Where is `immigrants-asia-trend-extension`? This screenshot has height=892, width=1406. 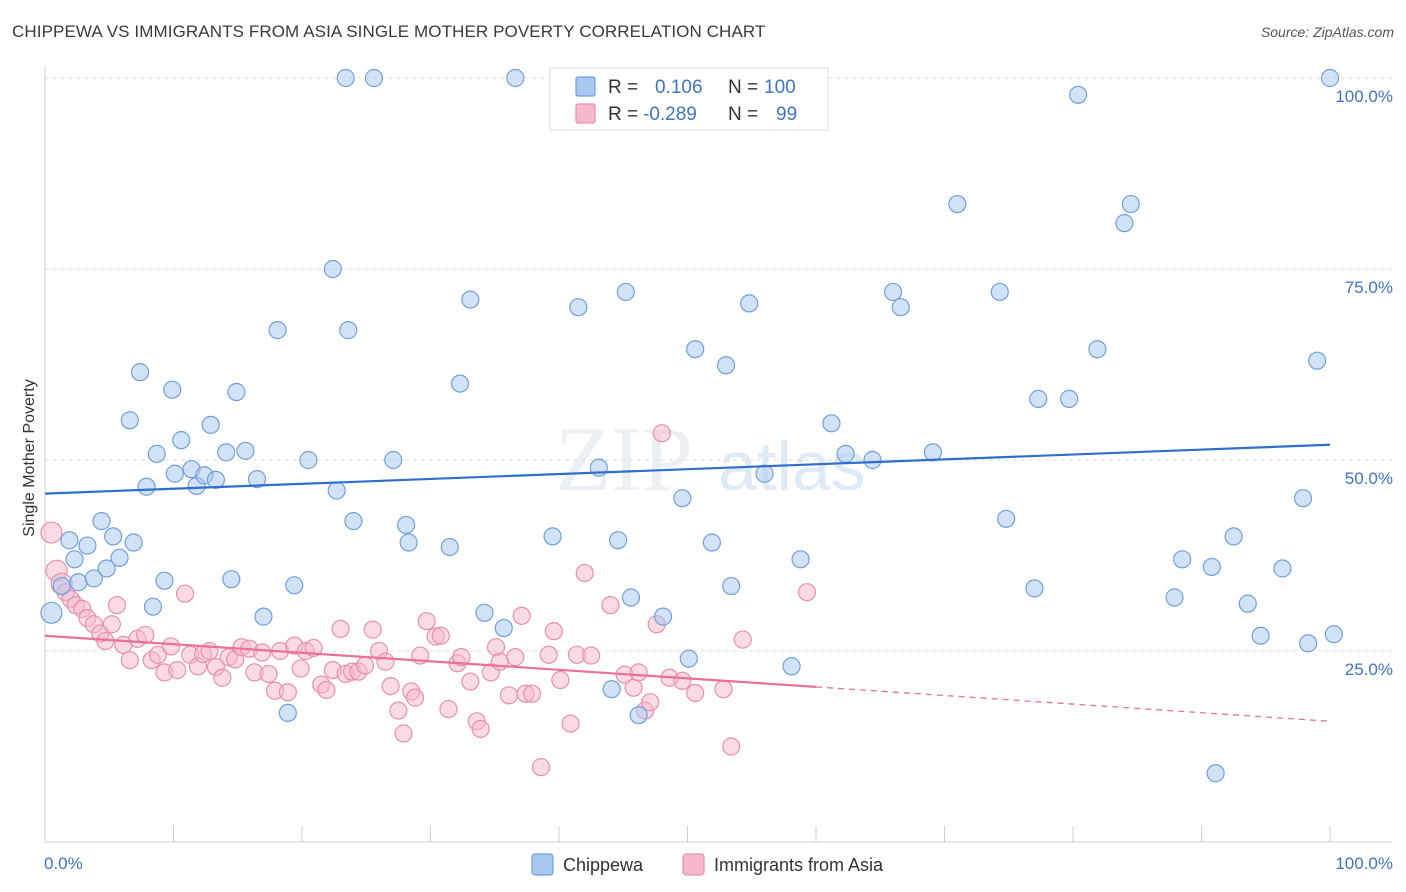
immigrants-asia-trend-extension is located at coordinates (1073, 704).